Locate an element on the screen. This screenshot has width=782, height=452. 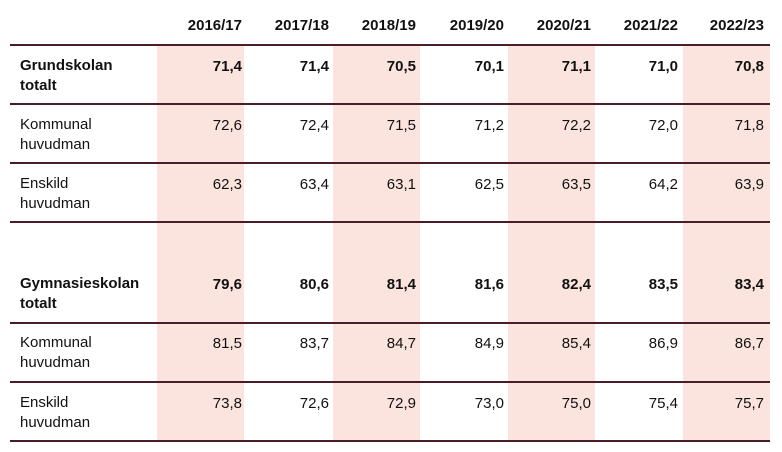
table-cell: 63,9 is located at coordinates (749, 184).